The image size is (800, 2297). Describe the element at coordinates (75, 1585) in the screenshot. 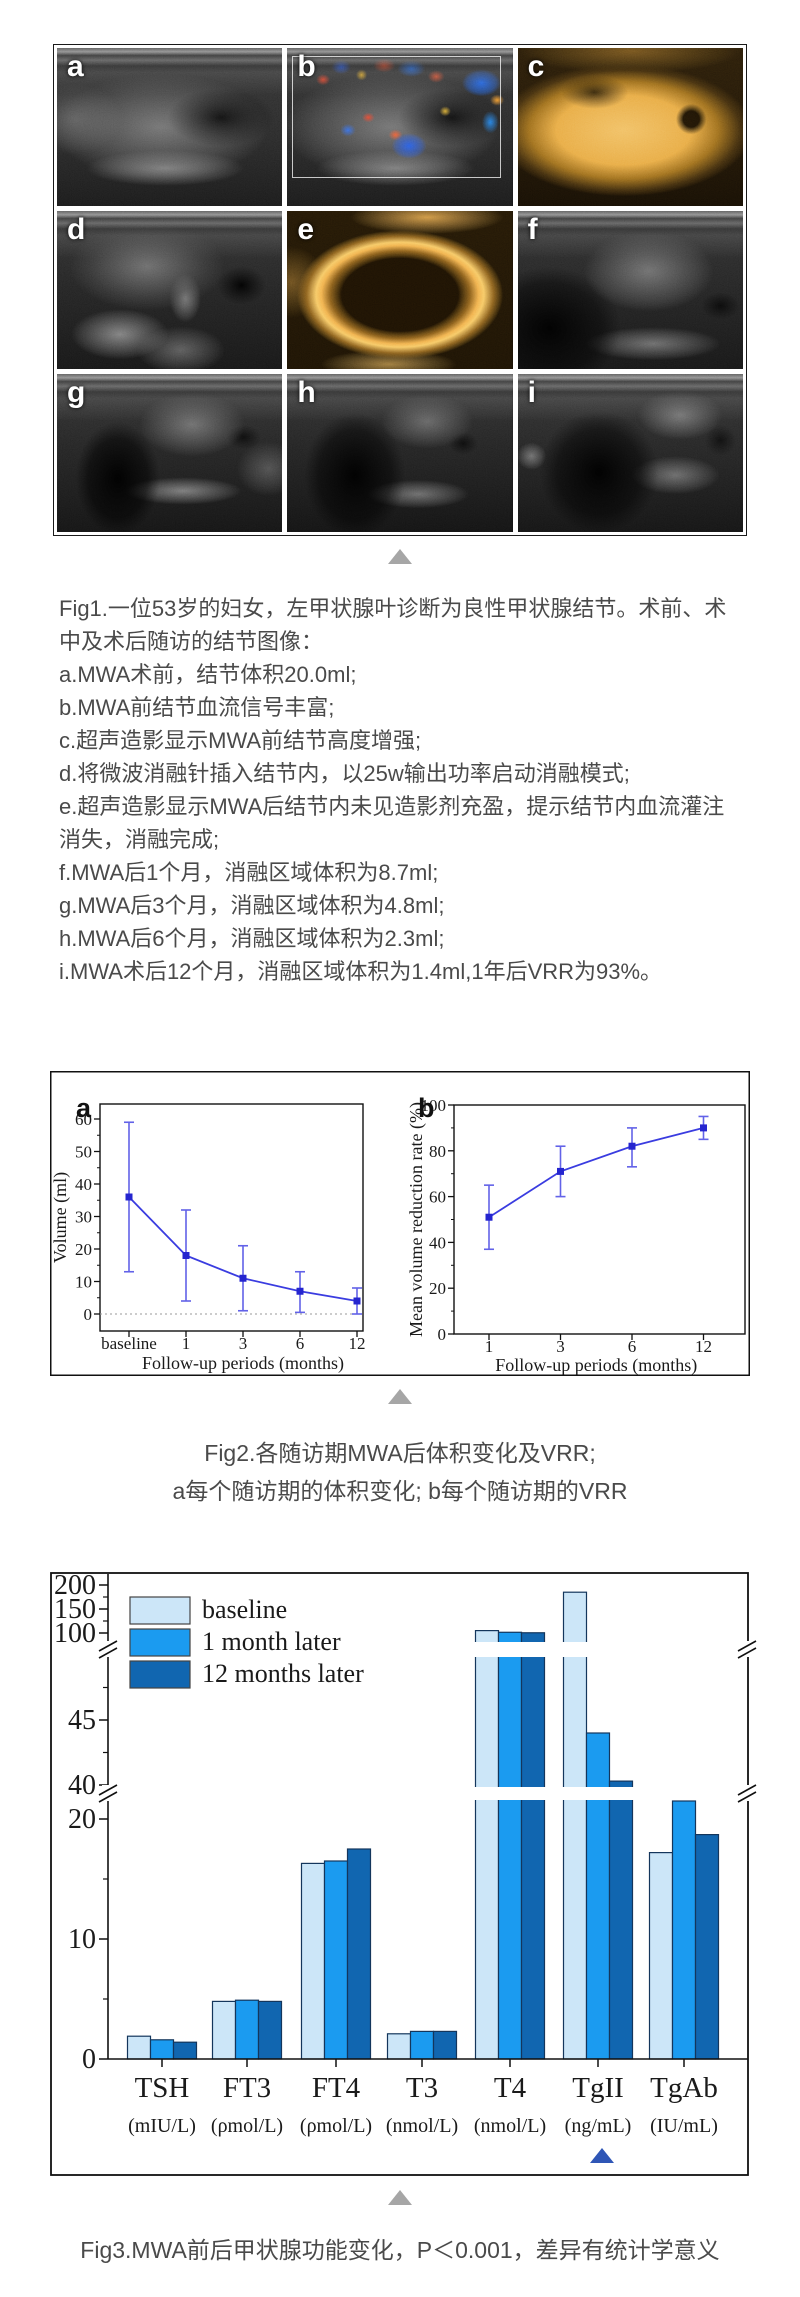

I see `svg-text: 200` at that location.